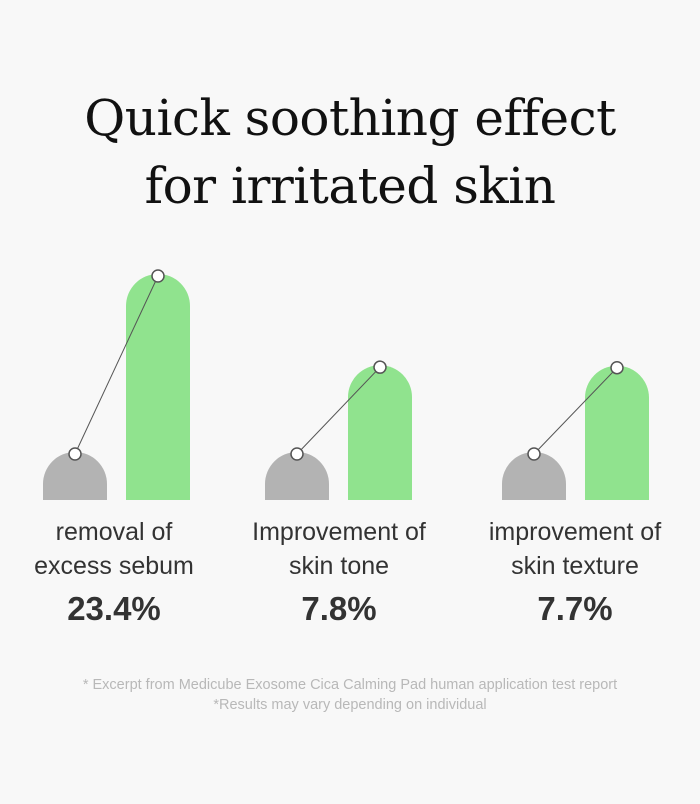 The image size is (700, 804). I want to click on category-label-2-line-1: Improvement of, so click(339, 532).